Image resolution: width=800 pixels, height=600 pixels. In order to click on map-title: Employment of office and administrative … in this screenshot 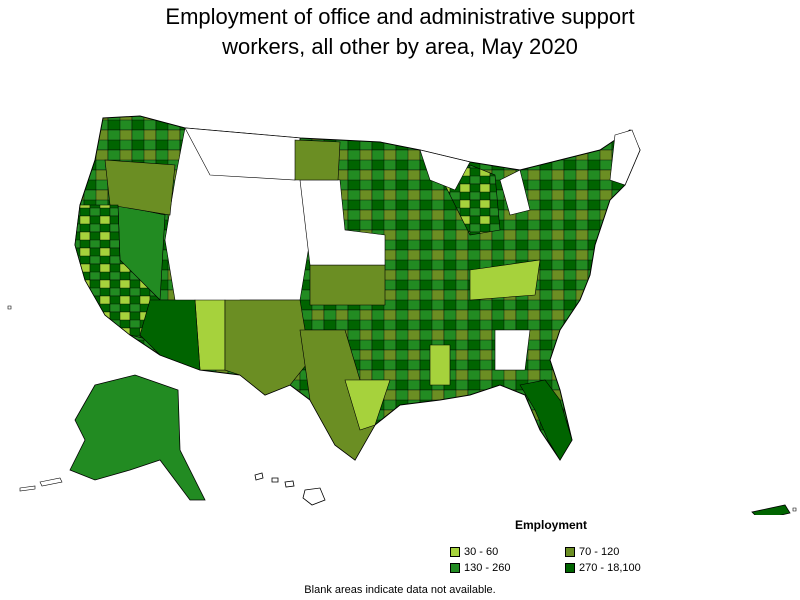, I will do `click(400, 32)`.